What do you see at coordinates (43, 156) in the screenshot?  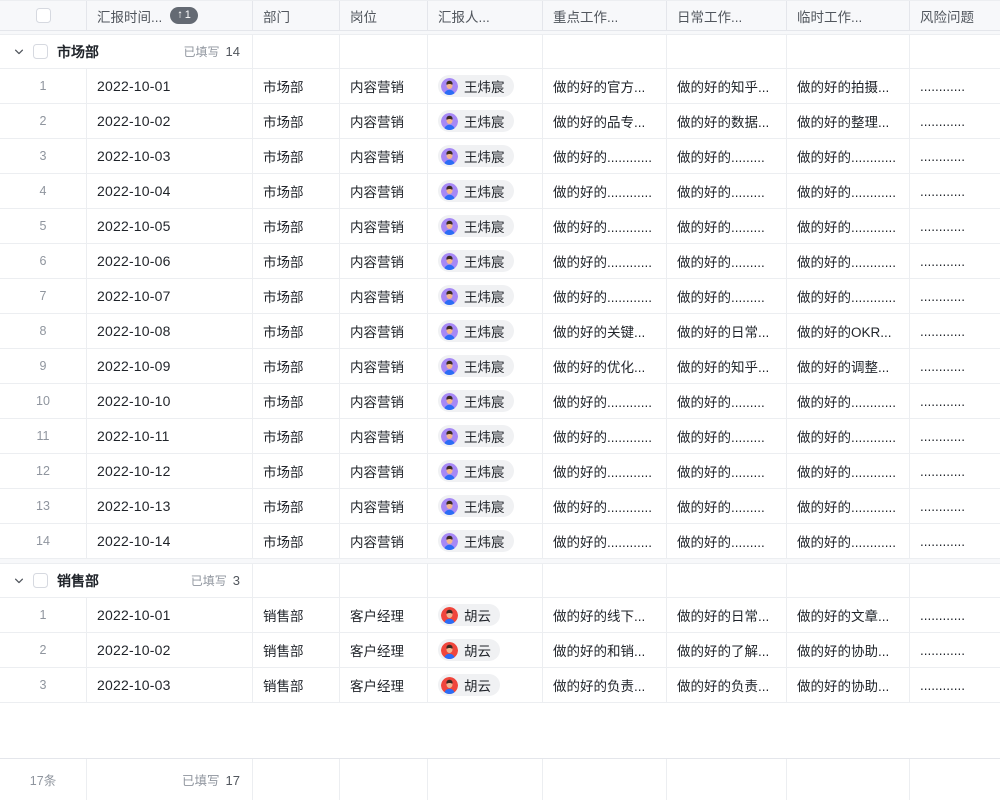 I see `row-index: 3` at bounding box center [43, 156].